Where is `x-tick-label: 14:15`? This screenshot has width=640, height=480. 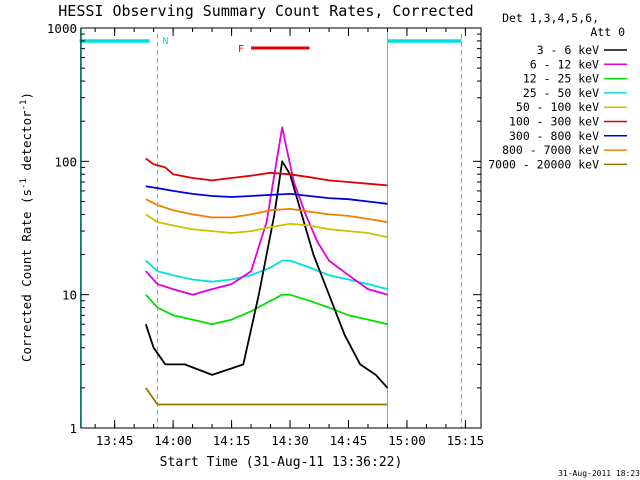
x-tick-label: 14:15 is located at coordinates (232, 440).